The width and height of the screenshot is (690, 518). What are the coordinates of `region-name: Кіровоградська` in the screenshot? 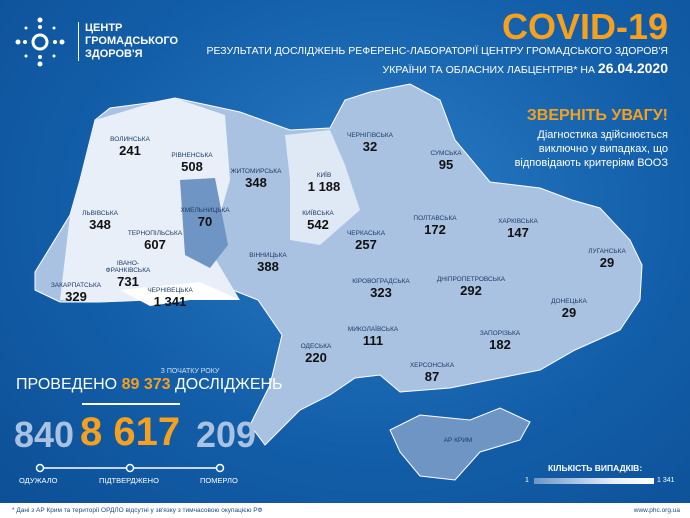 It's located at (381, 281).